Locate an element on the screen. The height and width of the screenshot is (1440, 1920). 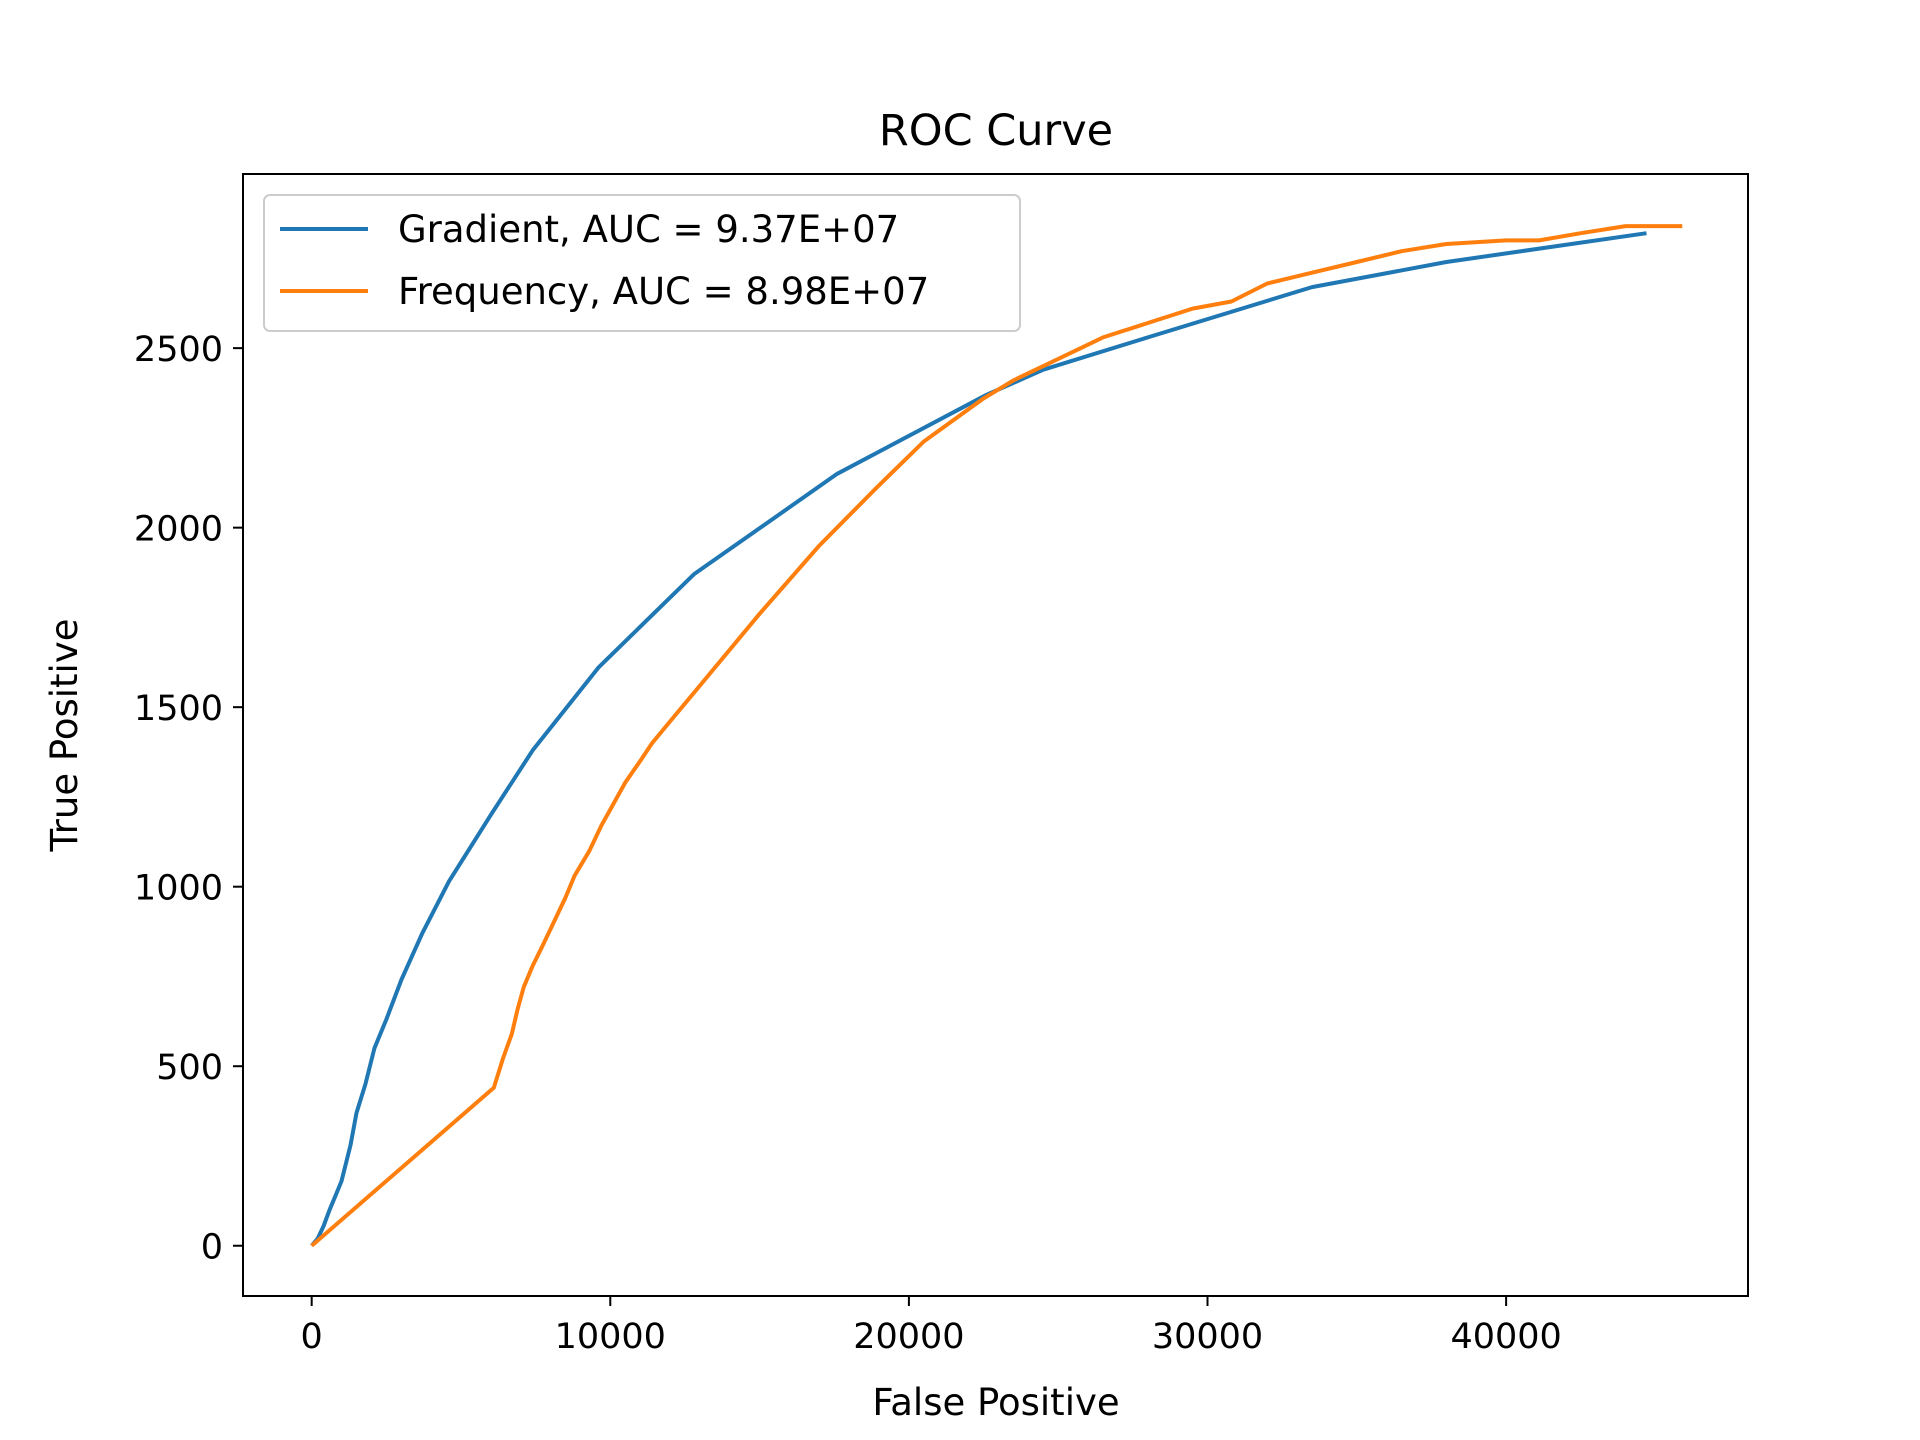
chart-title: ROC Curve is located at coordinates (996, 131).